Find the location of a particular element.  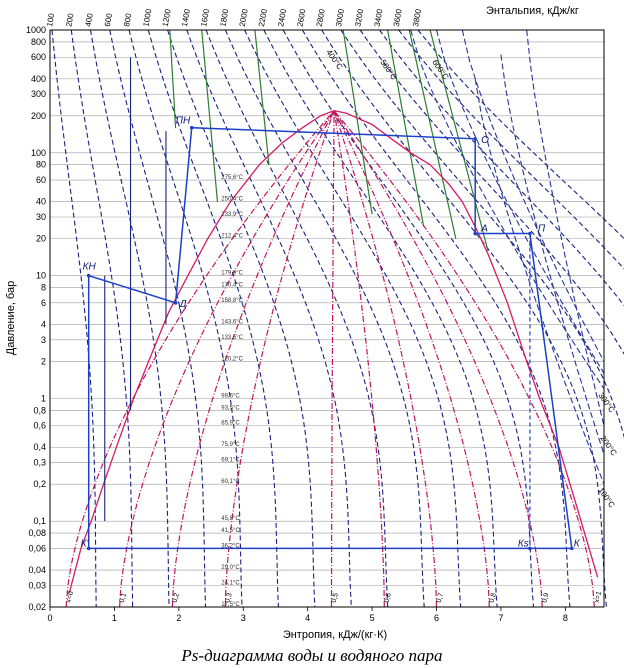

enthalpy-tick-label: 2000 is located at coordinates (244, 18).